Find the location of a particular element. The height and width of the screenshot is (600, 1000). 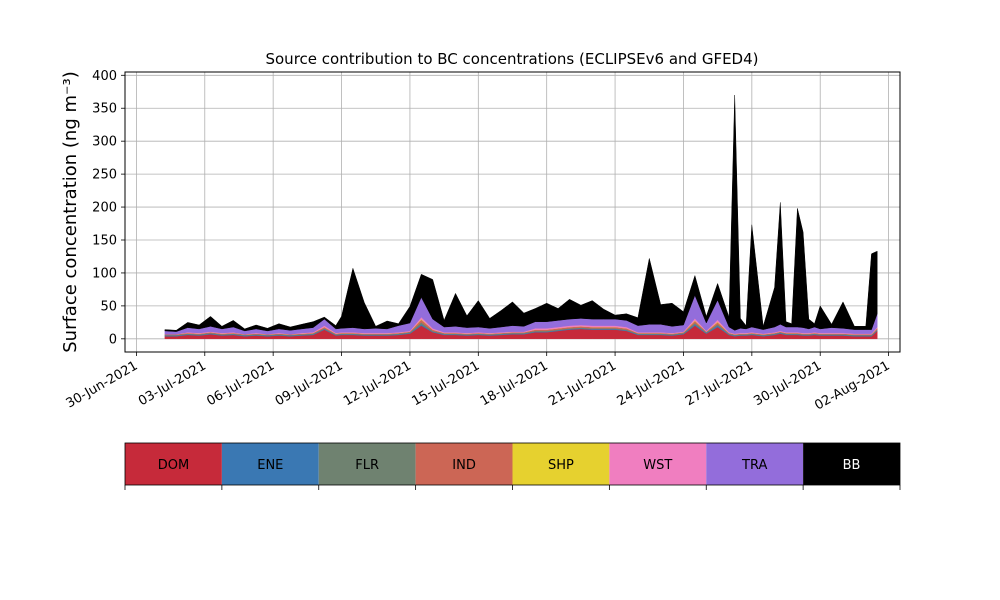

y-tick-label: 350 is located at coordinates (104, 109).